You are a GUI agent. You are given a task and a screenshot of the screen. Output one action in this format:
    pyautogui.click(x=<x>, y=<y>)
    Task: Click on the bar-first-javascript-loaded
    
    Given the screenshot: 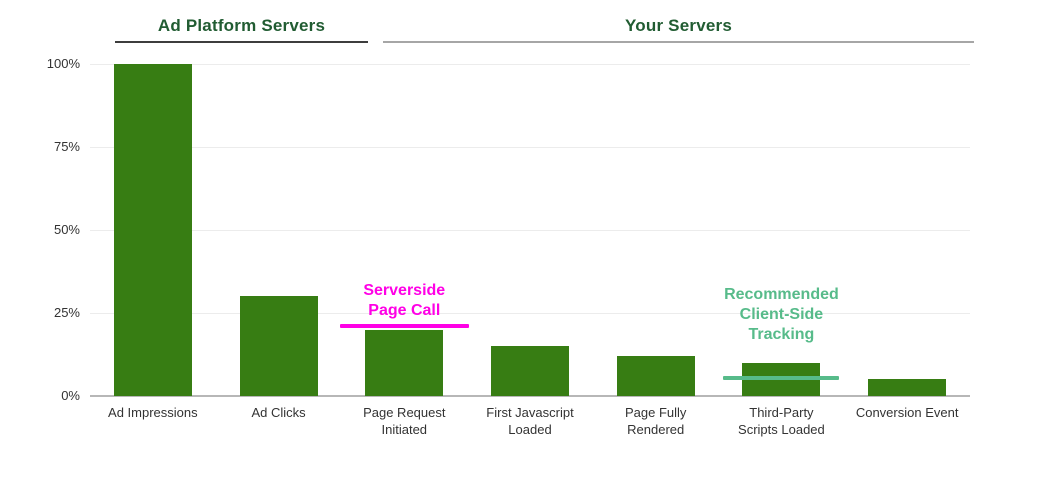 What is the action you would take?
    pyautogui.click(x=530, y=371)
    